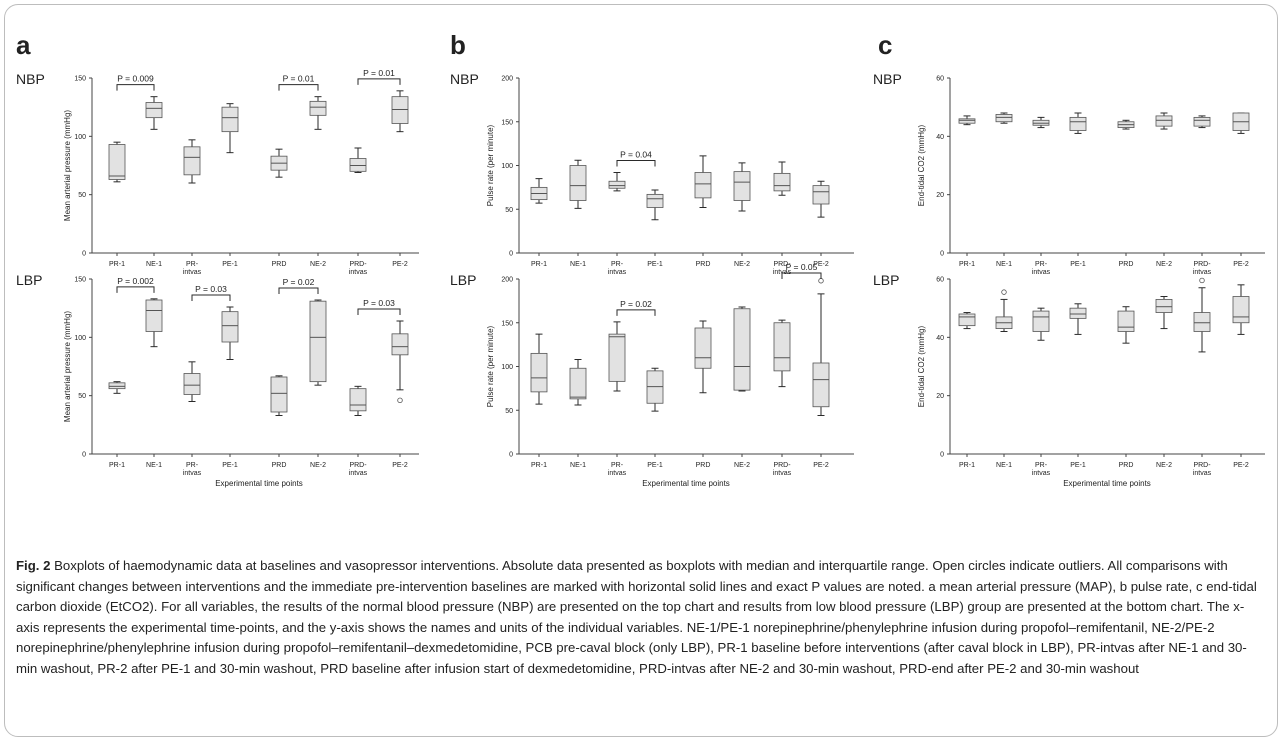  I want to click on box-PRD, so click(703, 357).